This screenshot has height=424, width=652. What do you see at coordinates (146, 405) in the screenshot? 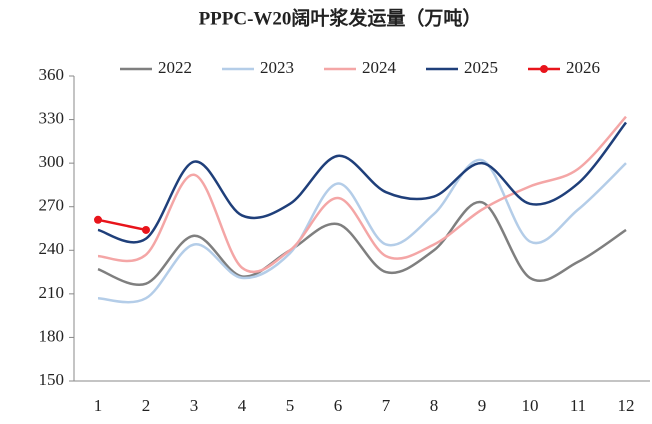
I see `x-tick-label: 2` at bounding box center [146, 405].